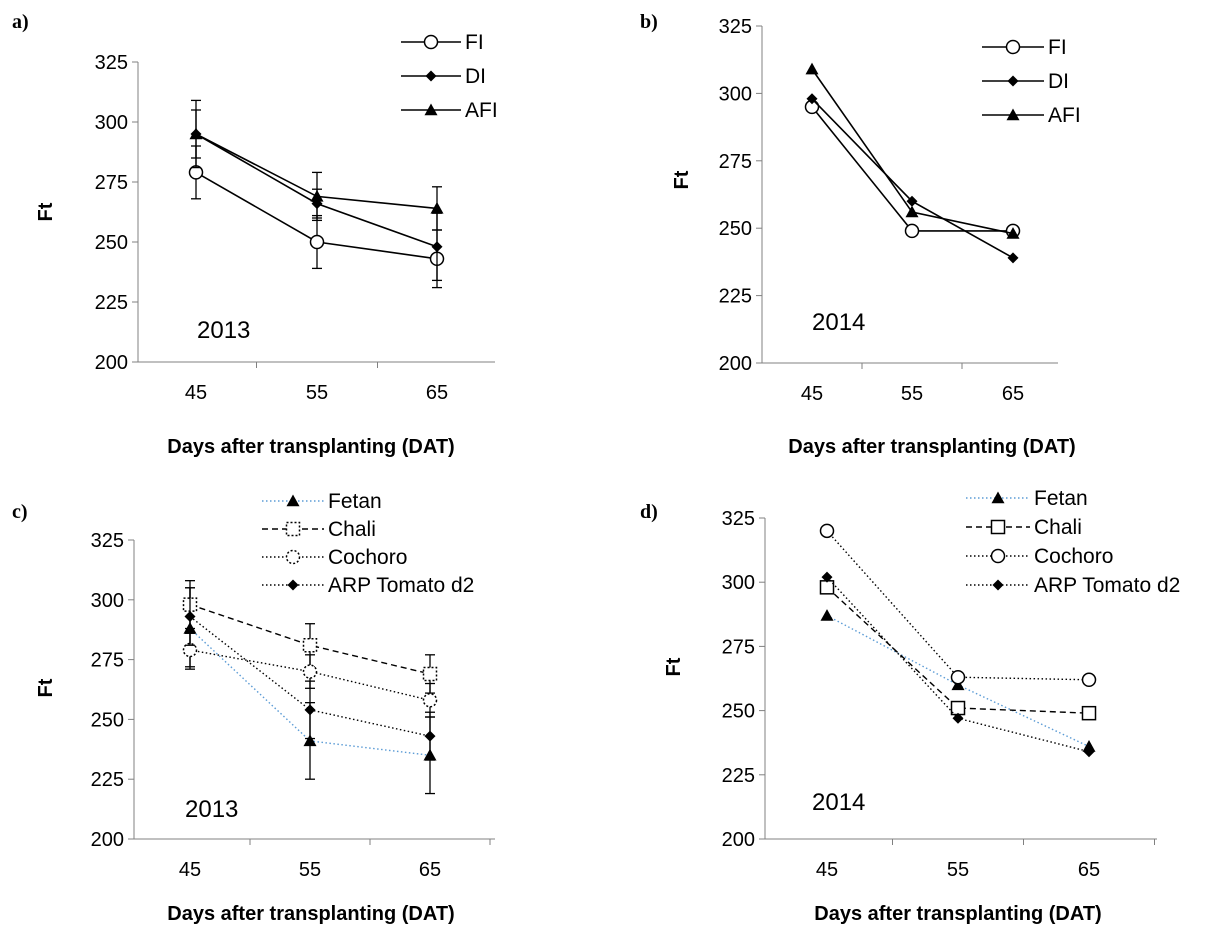 The width and height of the screenshot is (1207, 926). I want to click on panel-d-ytick-label: 250, so click(738, 712).